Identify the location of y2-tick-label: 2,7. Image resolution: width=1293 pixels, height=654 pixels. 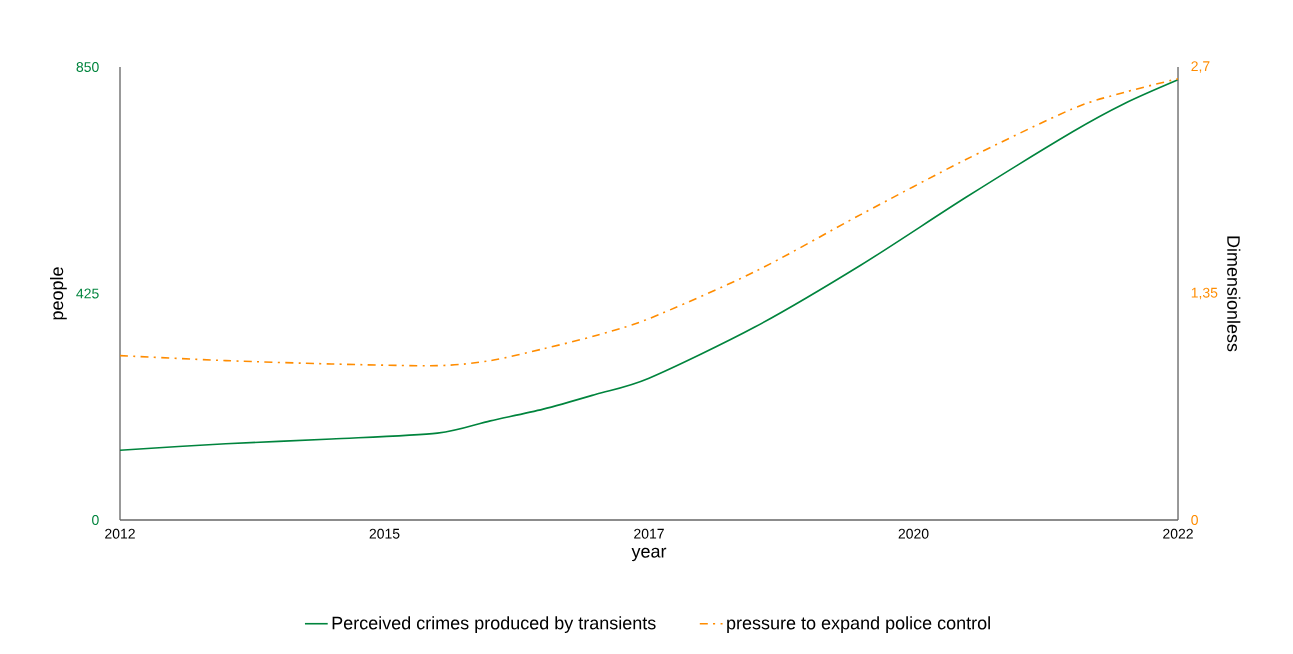
(1200, 67).